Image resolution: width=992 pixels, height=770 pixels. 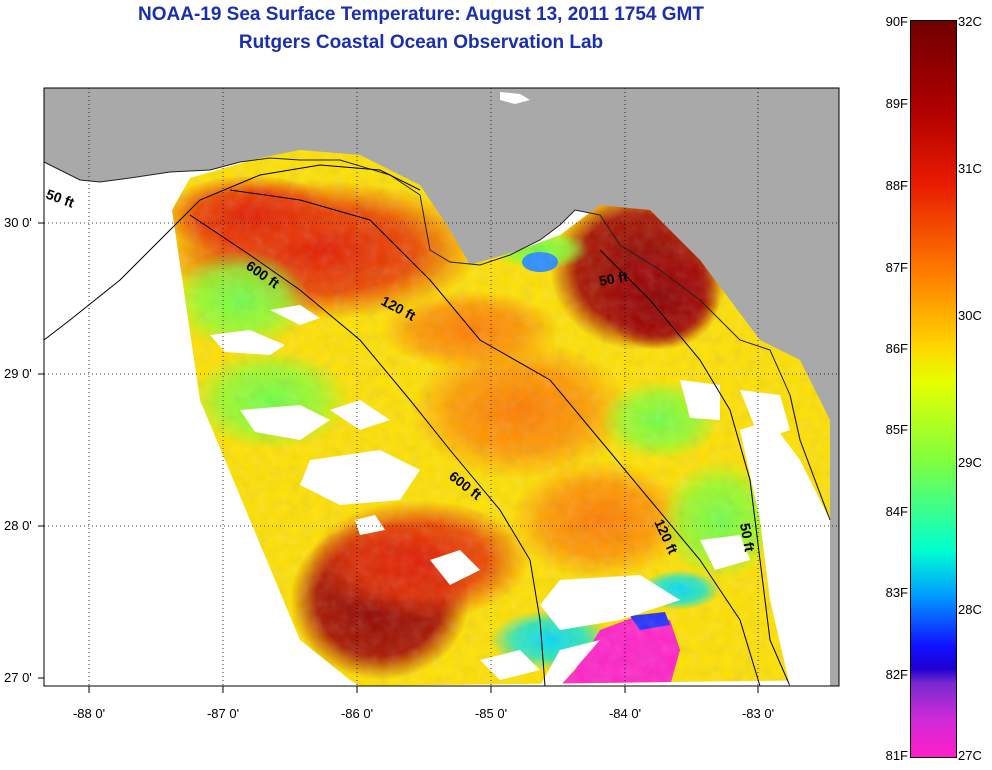 What do you see at coordinates (933, 389) in the screenshot?
I see `temperature-colorbar` at bounding box center [933, 389].